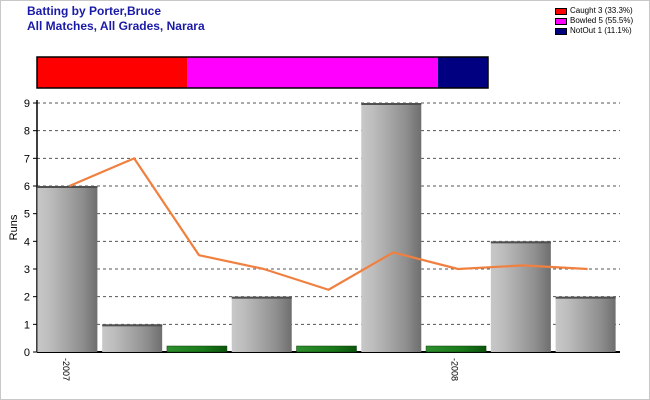  I want to click on y-tick-label-5: 5, so click(27, 215).